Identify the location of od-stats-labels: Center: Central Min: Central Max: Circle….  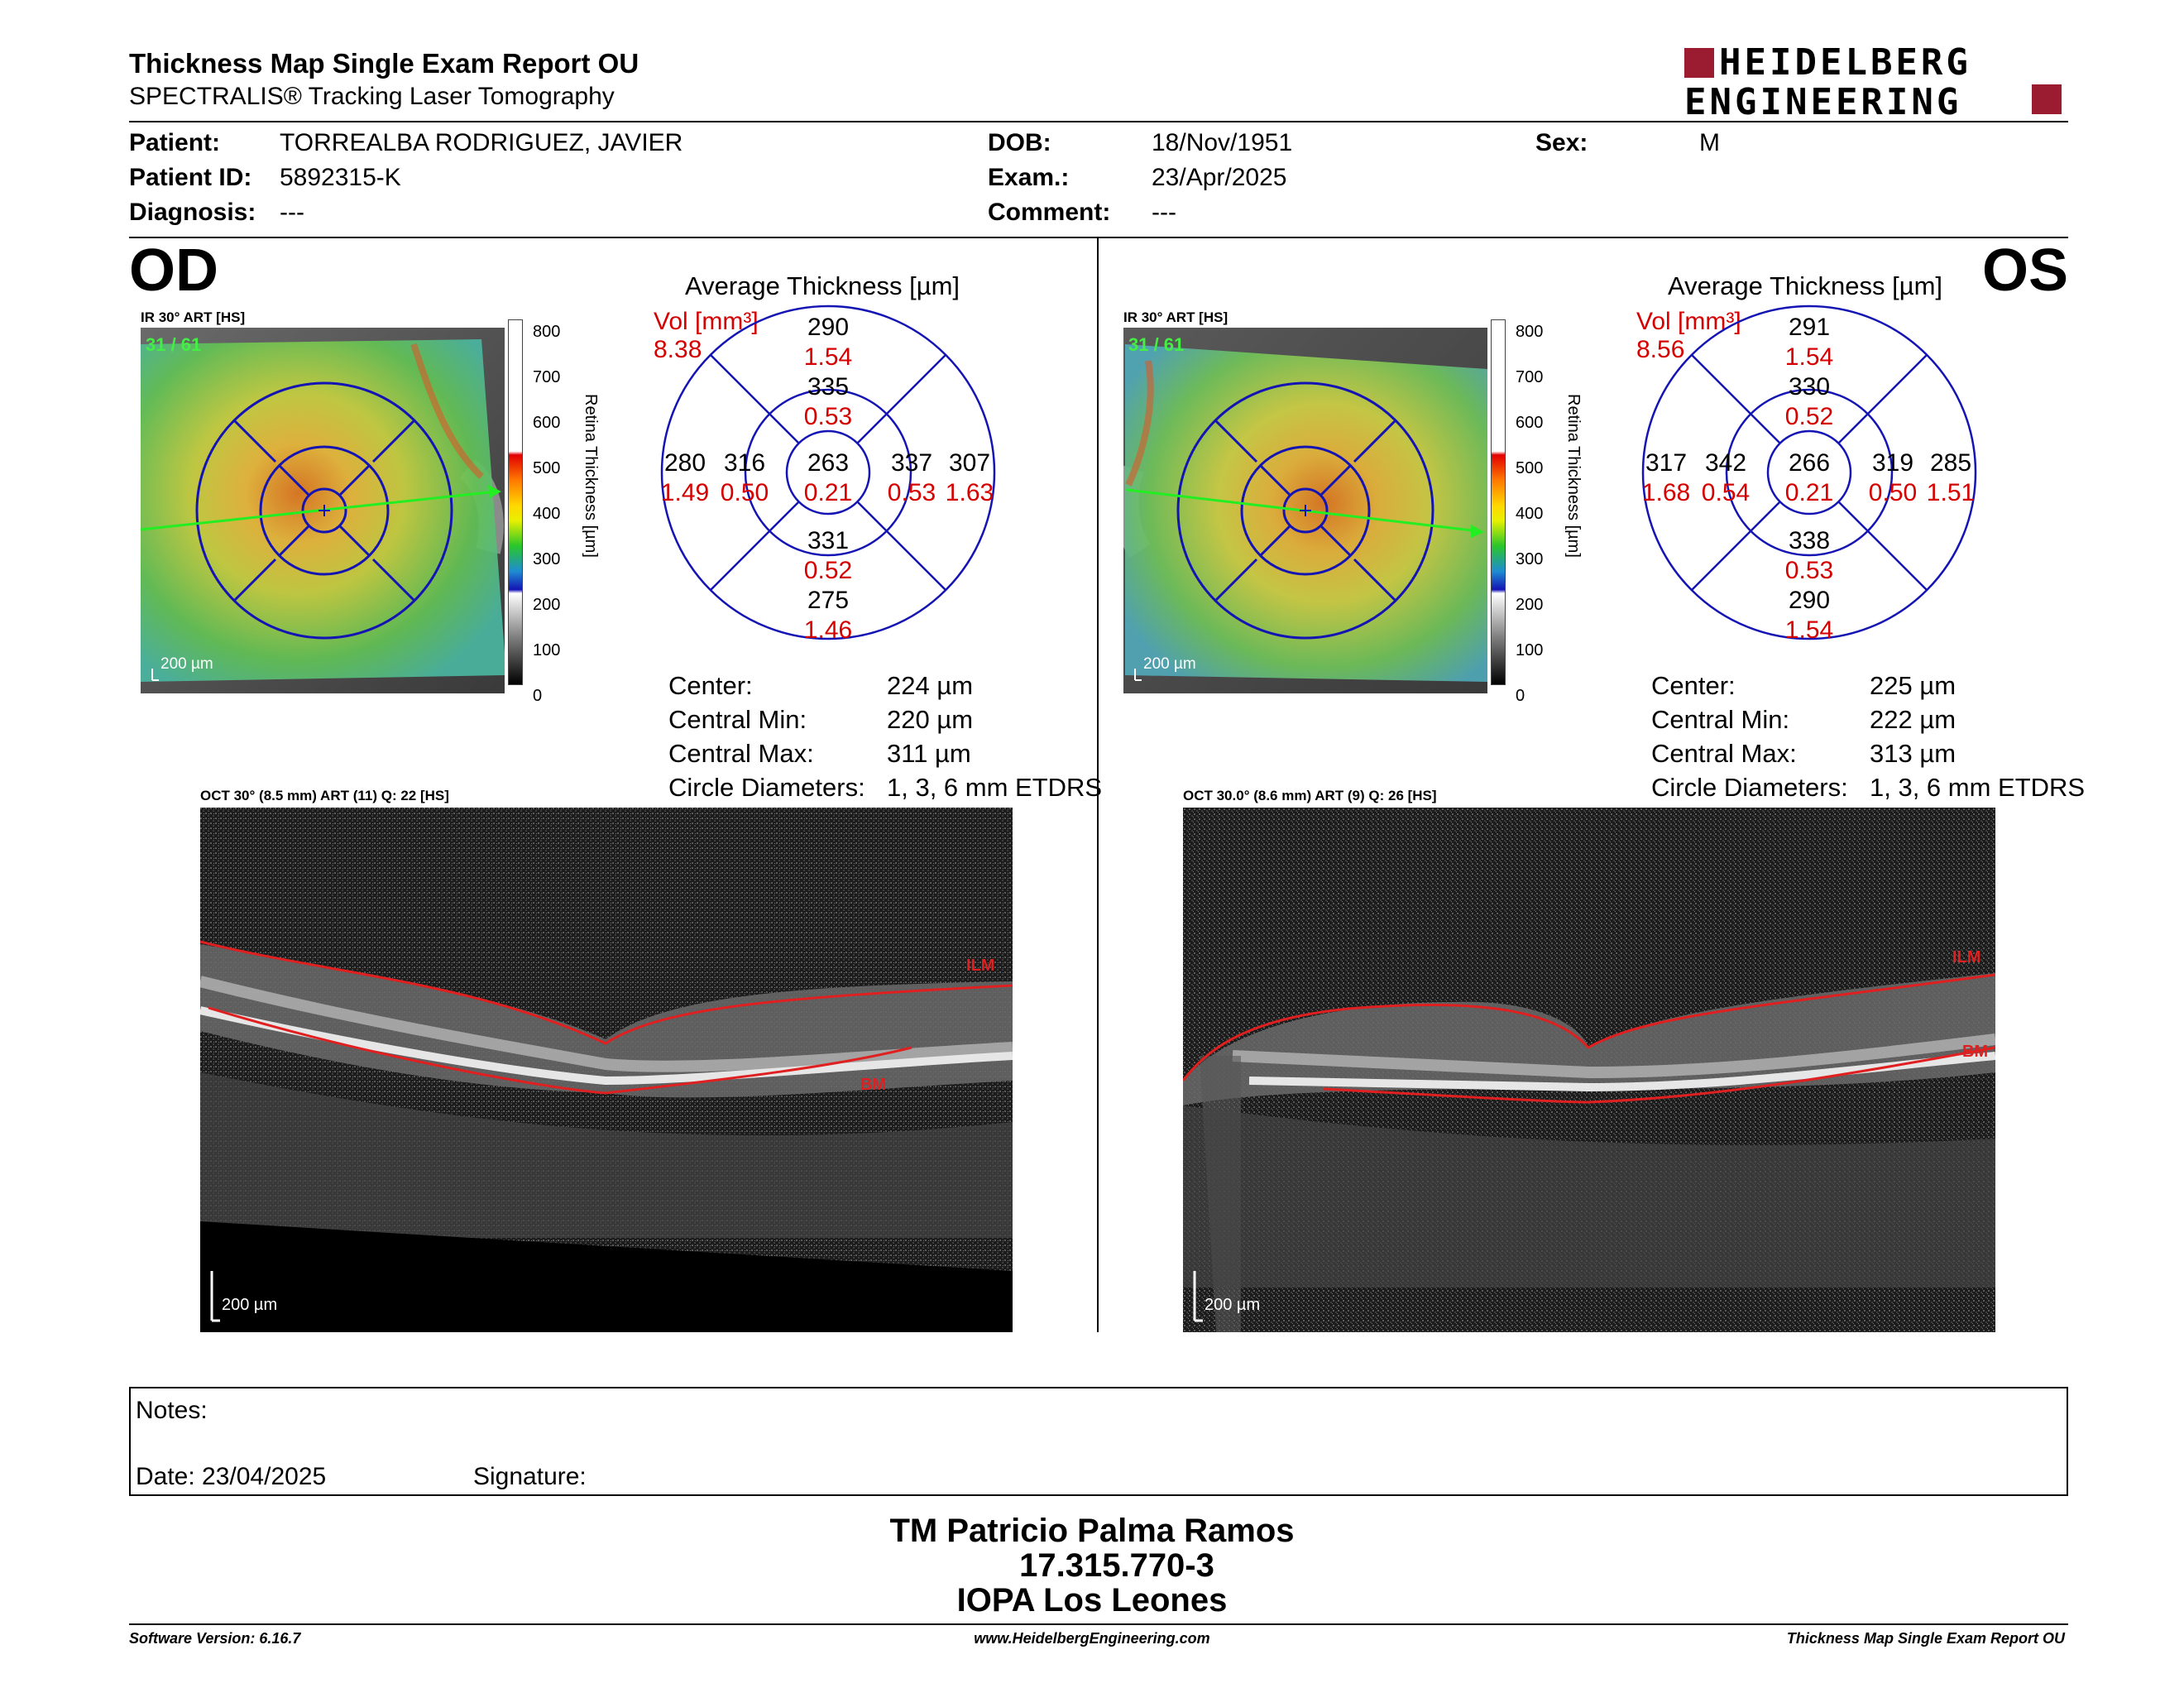
(766, 736).